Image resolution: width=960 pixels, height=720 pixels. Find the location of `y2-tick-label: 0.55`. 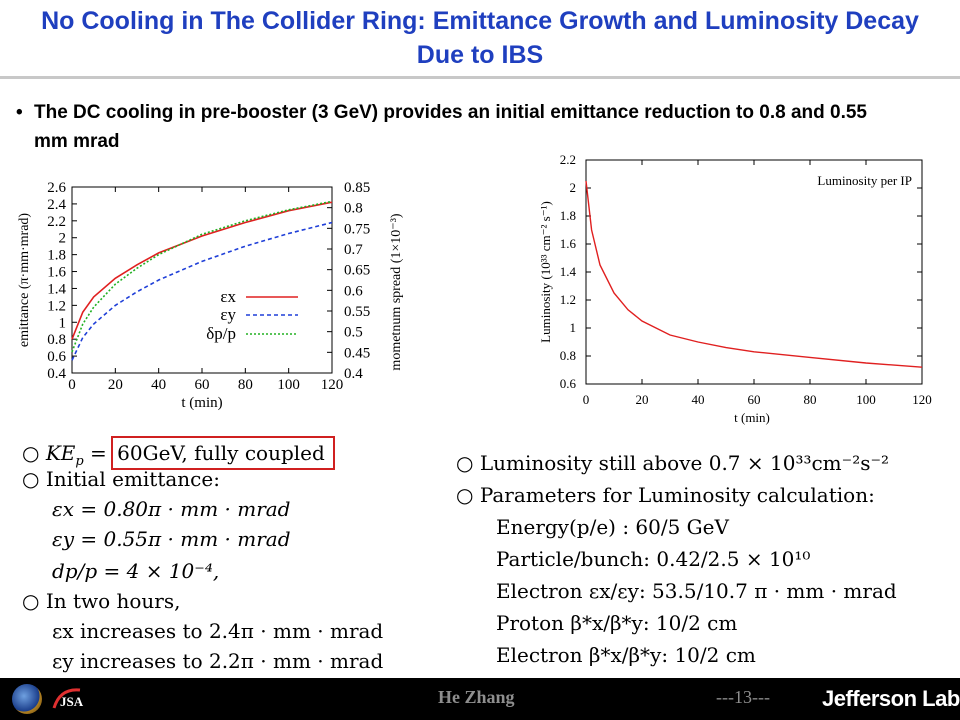

y2-tick-label: 0.55 is located at coordinates (357, 312).